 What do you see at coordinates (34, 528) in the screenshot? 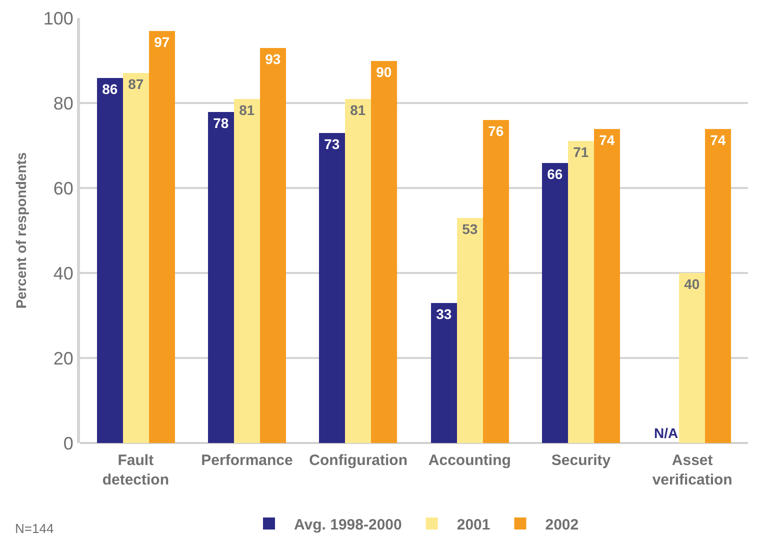
I see `text: N=144` at bounding box center [34, 528].